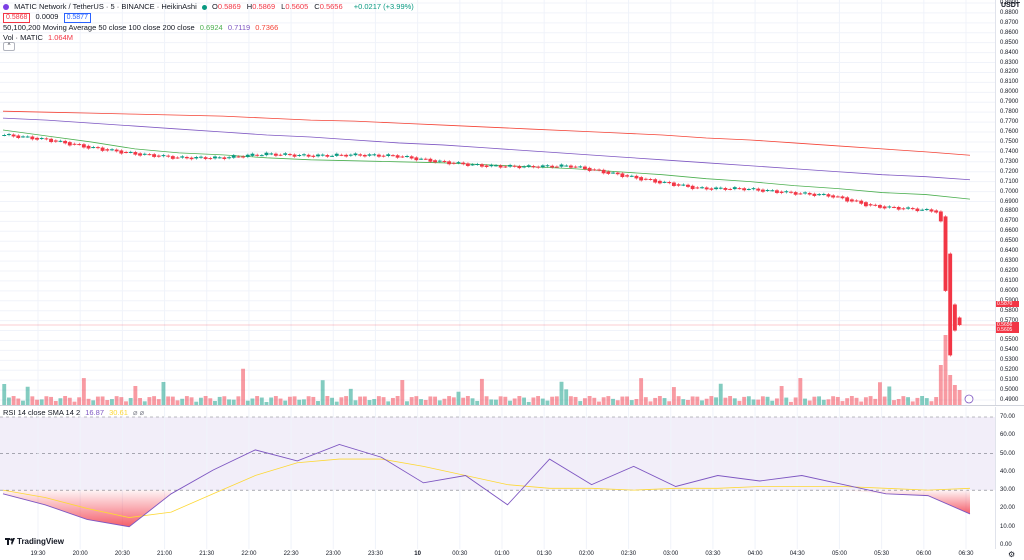 Image resolution: width=1024 pixels, height=560 pixels. I want to click on tradingview-logo: TradingView, so click(34, 541).